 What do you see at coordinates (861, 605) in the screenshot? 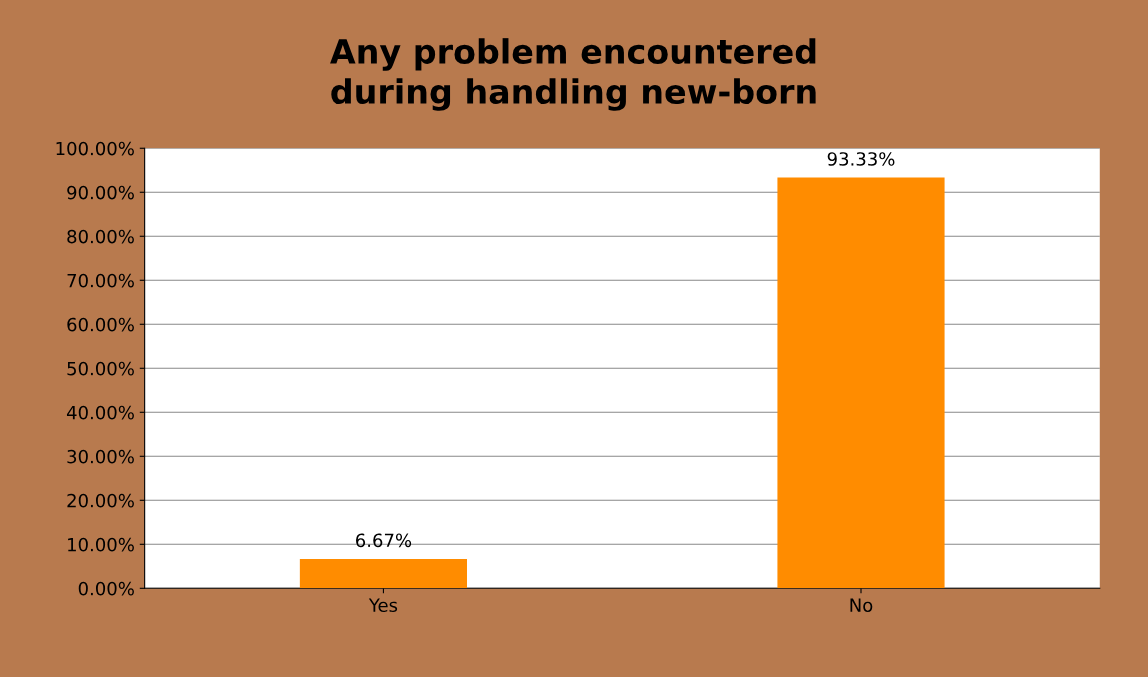
I see `x-tick-label: No` at bounding box center [861, 605].